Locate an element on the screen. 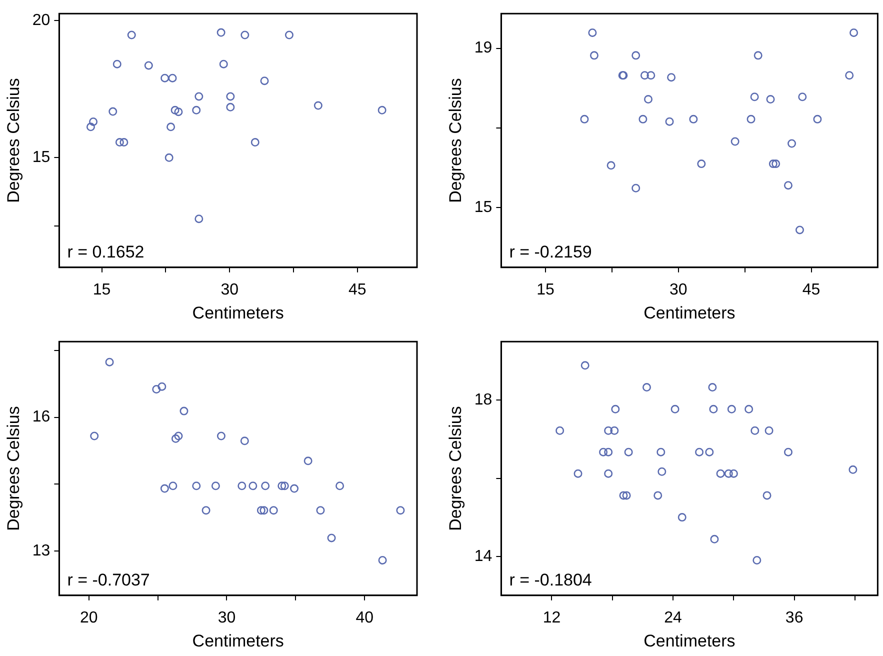  y-axis-title: Degrees Celsius is located at coordinates (13, 468).